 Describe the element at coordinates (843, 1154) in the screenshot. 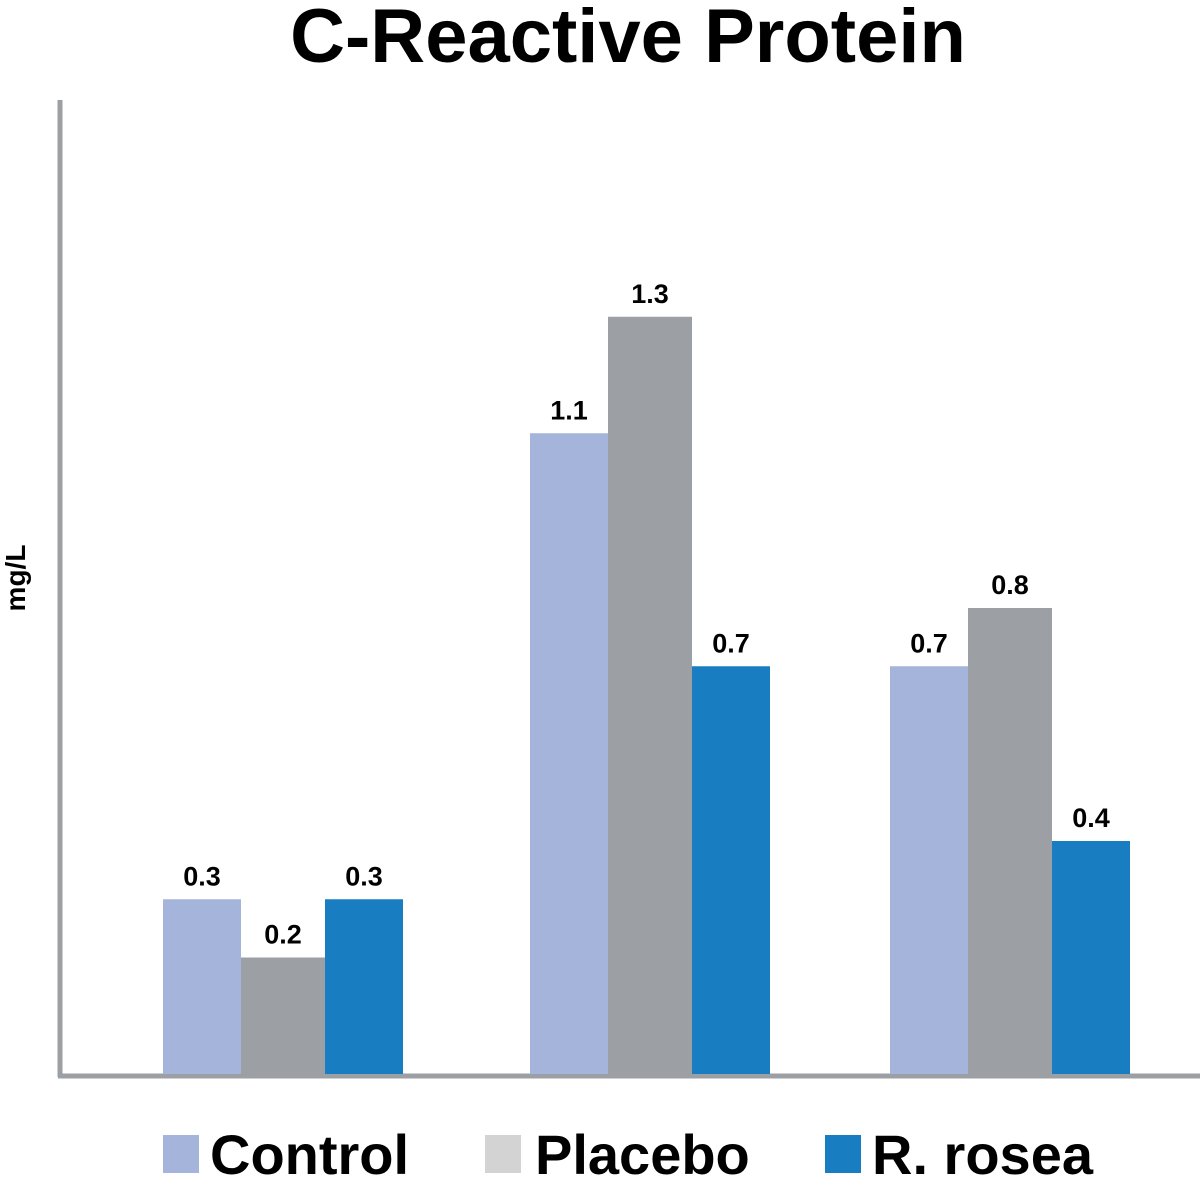

I see `legend-swatch-r-rosea` at that location.